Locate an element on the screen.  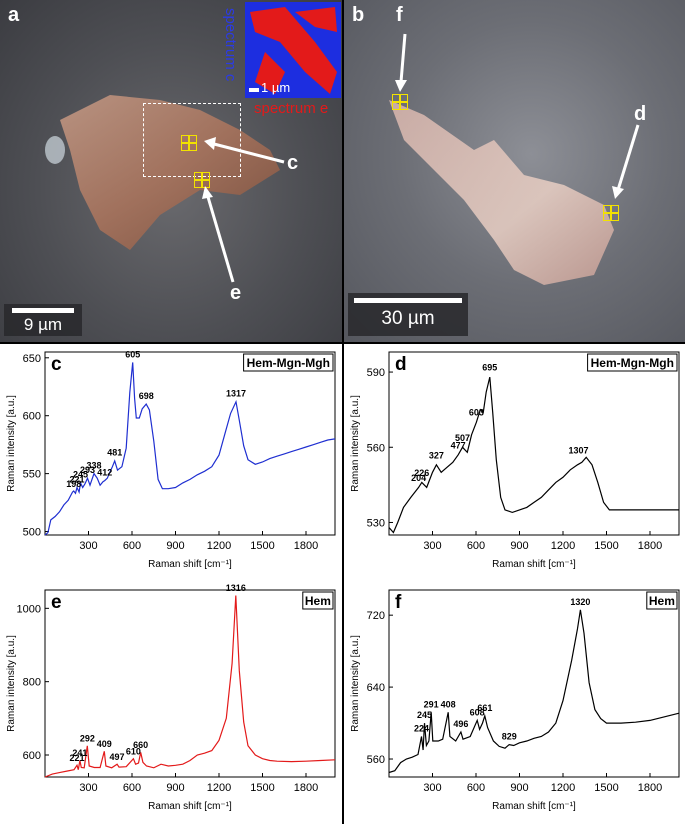
scale-bar-a is located at coordinates (43, 310).